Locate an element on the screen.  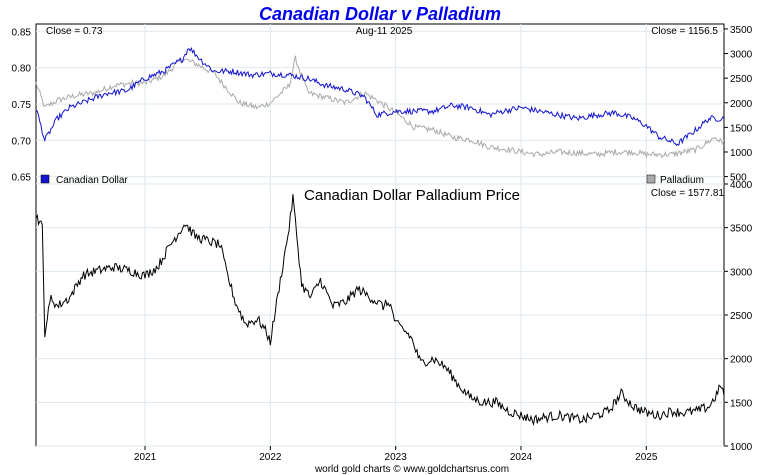
tick-label-top-left-4: 0.65 is located at coordinates (22, 178).